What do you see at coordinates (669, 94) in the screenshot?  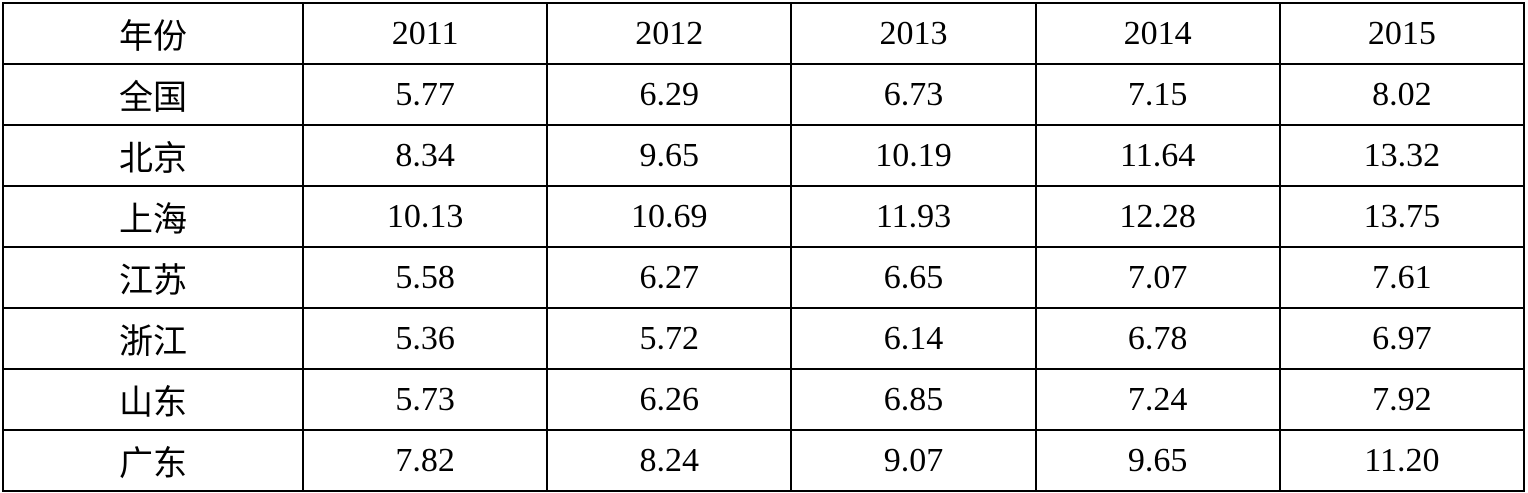 I see `value-cell: 6.29` at bounding box center [669, 94].